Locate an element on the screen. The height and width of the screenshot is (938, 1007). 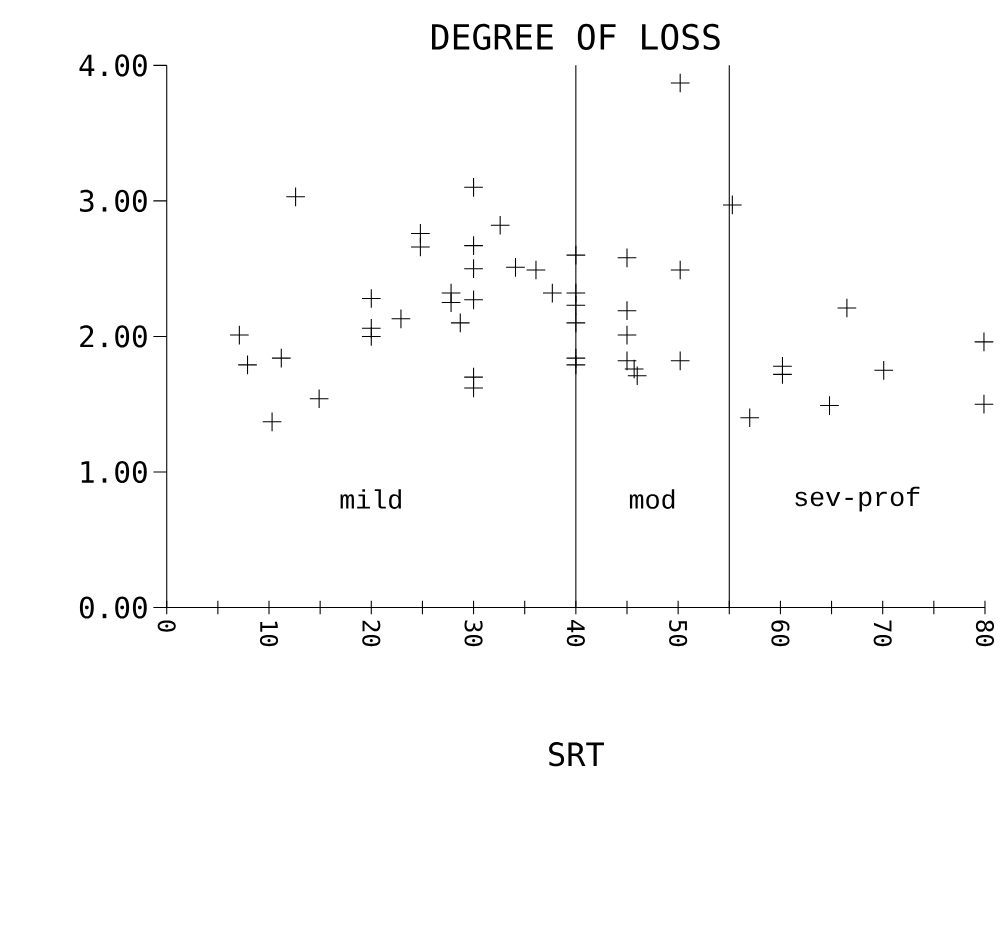
x-tick-label: 70 is located at coordinates (882, 633).